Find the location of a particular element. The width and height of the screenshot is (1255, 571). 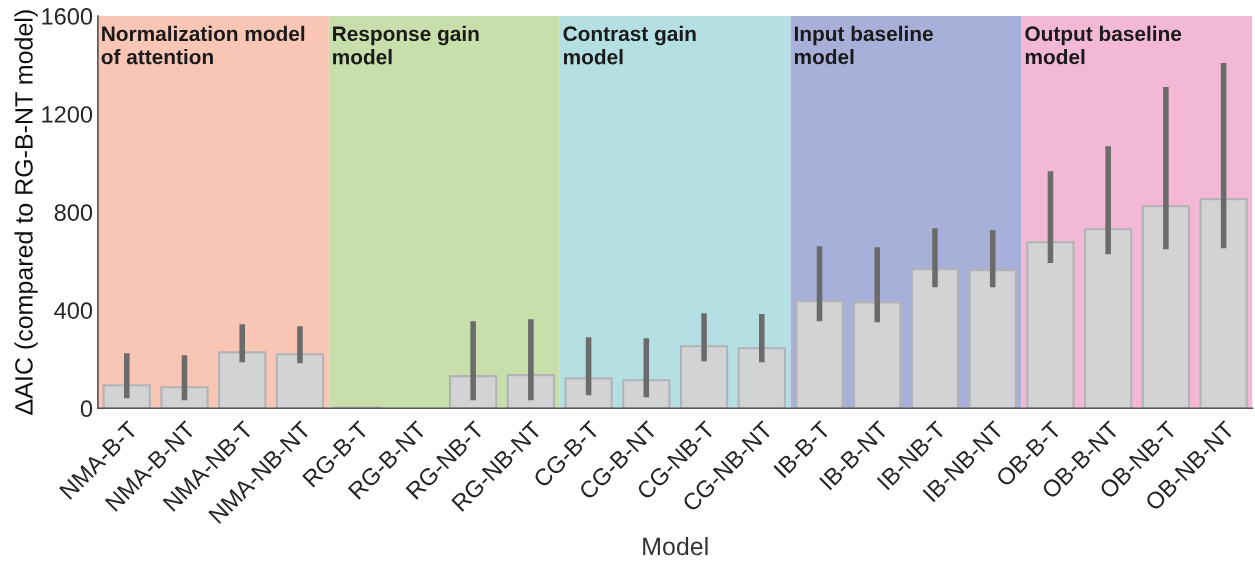

x-axis-title: Model is located at coordinates (675, 546).